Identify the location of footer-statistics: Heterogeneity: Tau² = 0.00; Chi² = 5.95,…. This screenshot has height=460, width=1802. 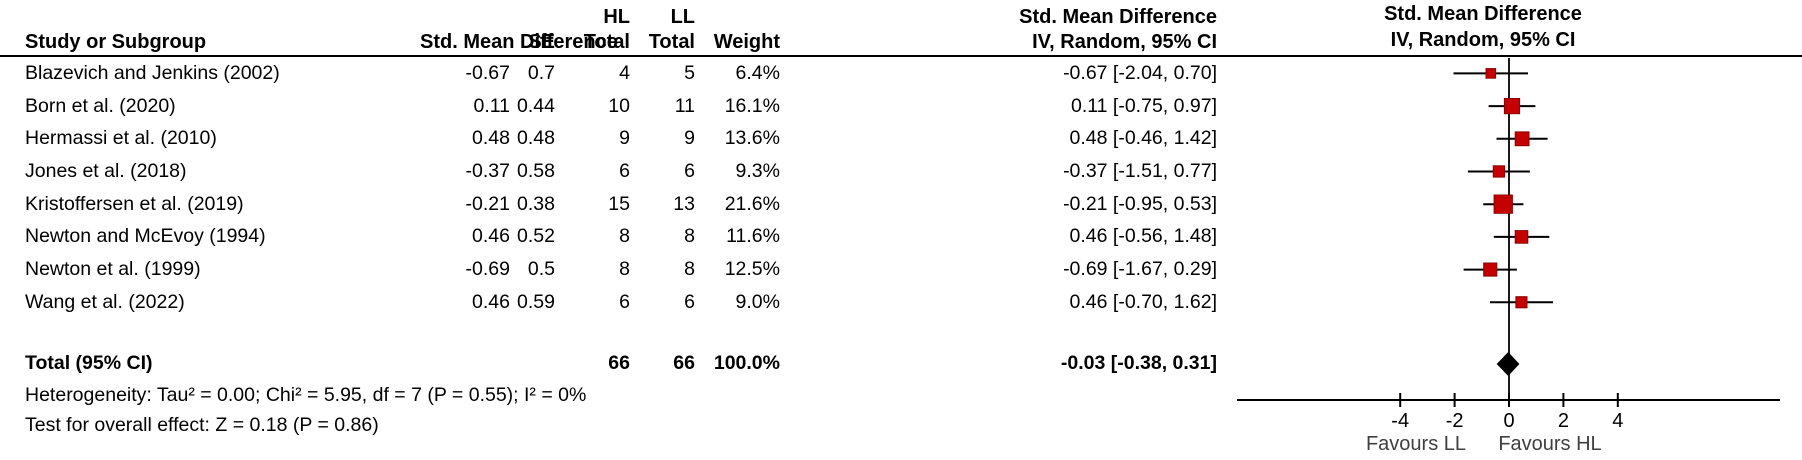
(901, 410).